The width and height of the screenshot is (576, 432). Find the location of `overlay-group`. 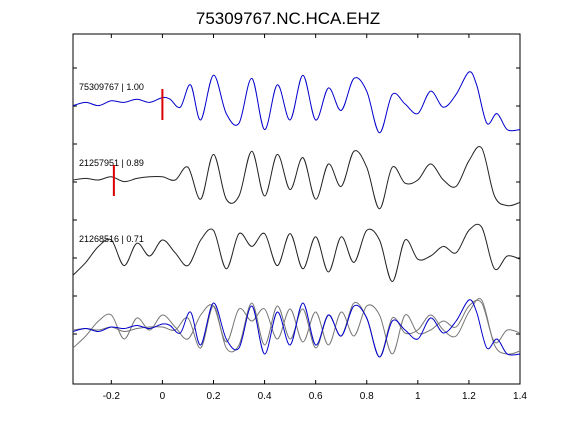

overlay-group is located at coordinates (296, 328).